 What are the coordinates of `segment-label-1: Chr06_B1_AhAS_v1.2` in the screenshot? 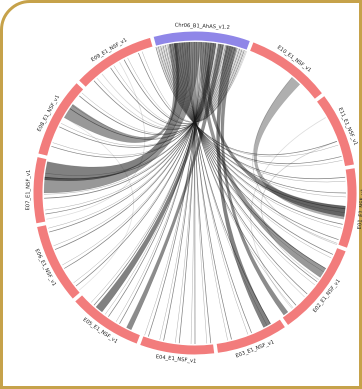 It's located at (203, 26).